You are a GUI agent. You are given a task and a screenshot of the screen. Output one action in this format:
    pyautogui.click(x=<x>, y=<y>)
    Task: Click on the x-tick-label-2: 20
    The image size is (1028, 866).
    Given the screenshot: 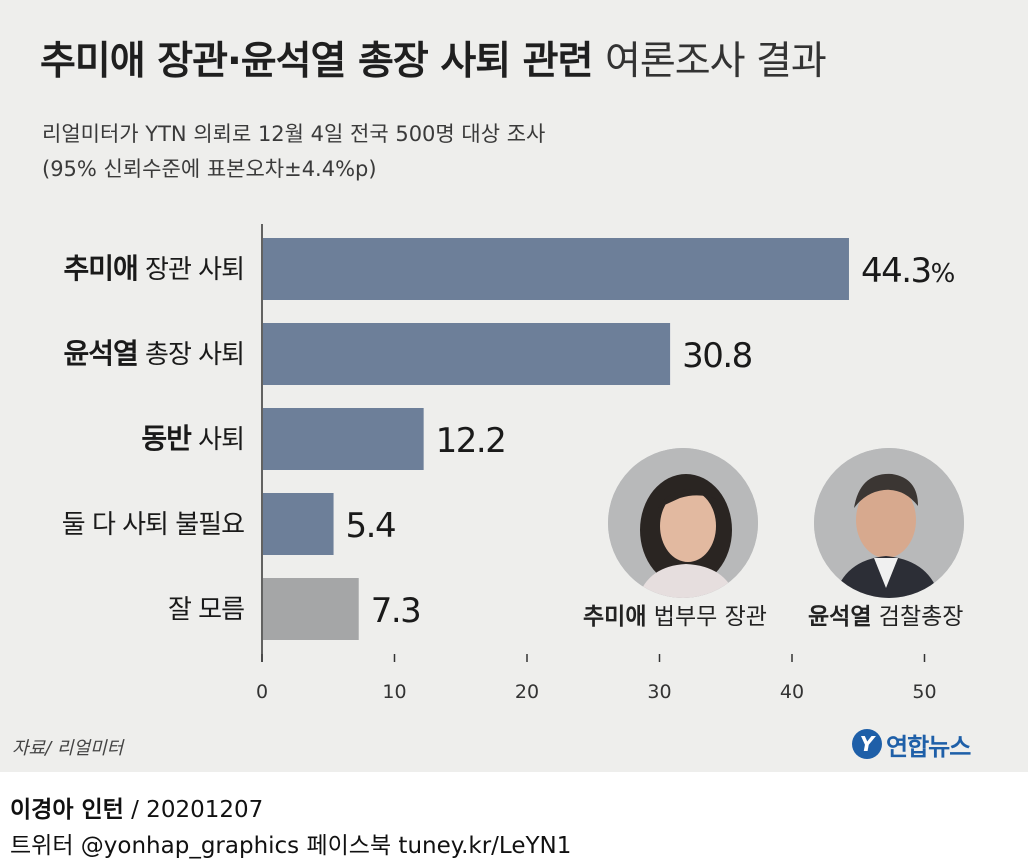 What is the action you would take?
    pyautogui.click(x=527, y=692)
    